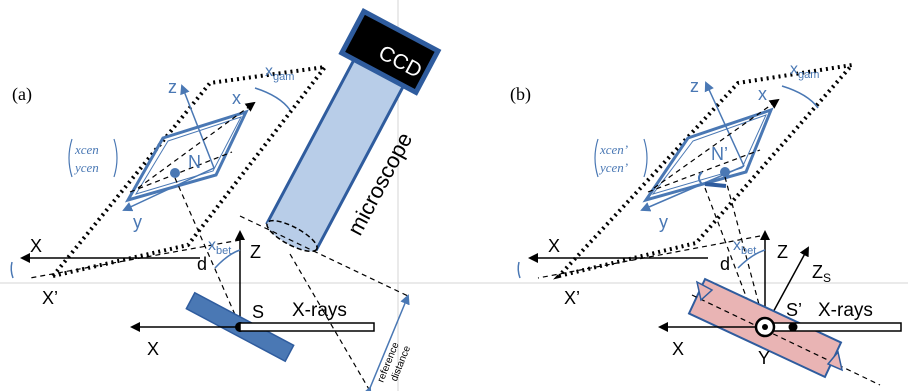 The width and height of the screenshot is (908, 391). Describe the element at coordinates (353, 130) in the screenshot. I see `microscope` at that location.